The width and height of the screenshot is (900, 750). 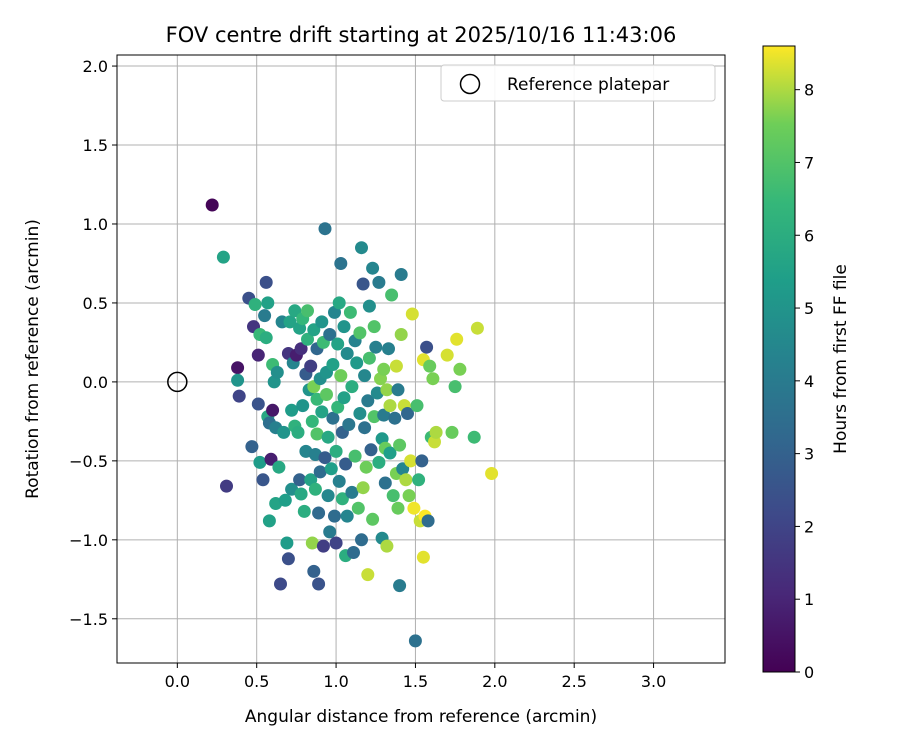 I want to click on x-ticks: 0.0 0.5 1.0 1.5 2.0 2.5 3.0, so click(x=415, y=677).